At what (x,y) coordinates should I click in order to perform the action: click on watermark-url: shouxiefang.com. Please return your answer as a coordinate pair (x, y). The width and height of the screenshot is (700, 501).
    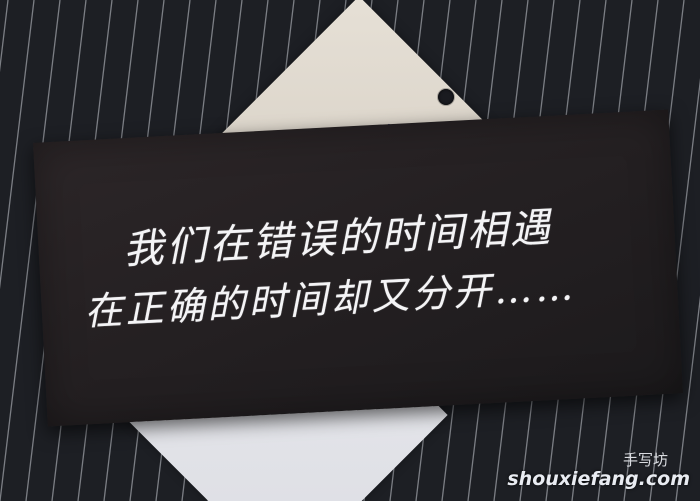
    Looking at the image, I should click on (598, 479).